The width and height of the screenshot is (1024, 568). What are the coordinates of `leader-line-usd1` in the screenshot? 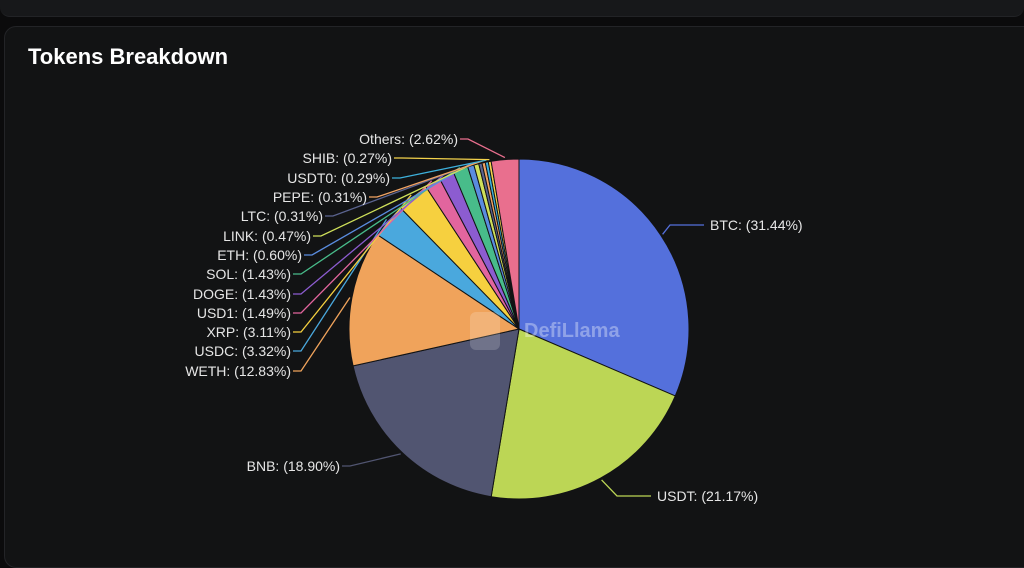 It's located at (363, 247).